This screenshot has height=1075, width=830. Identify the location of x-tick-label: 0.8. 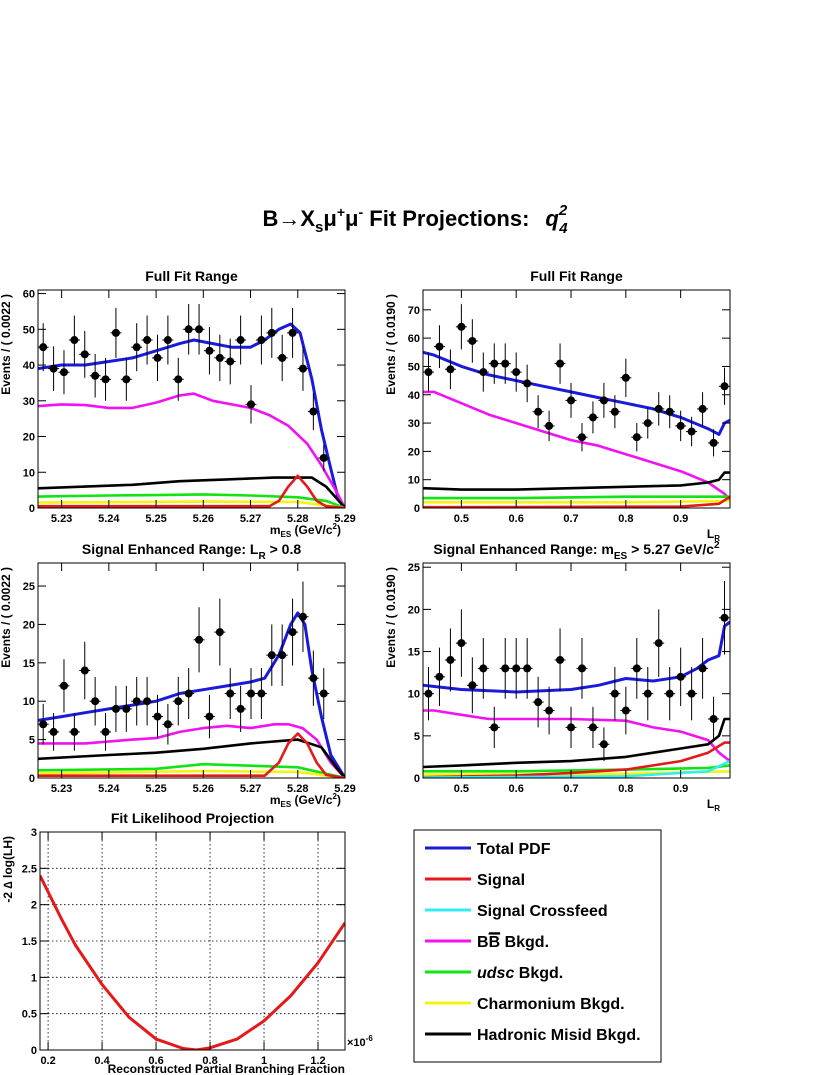
(625, 519).